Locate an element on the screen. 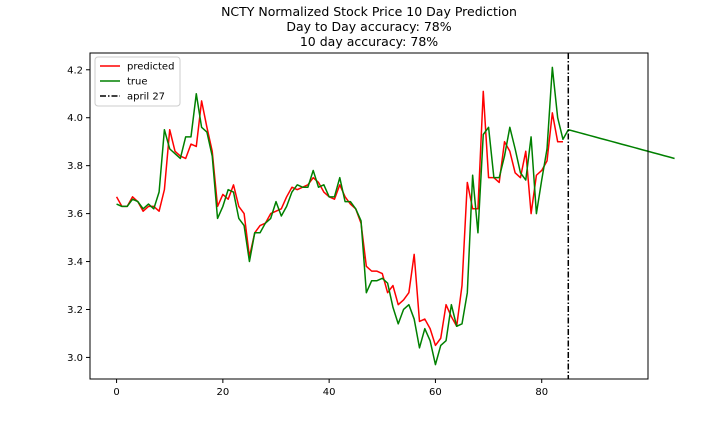 The width and height of the screenshot is (720, 432). legend-label-april-27: april 27 is located at coordinates (146, 97).